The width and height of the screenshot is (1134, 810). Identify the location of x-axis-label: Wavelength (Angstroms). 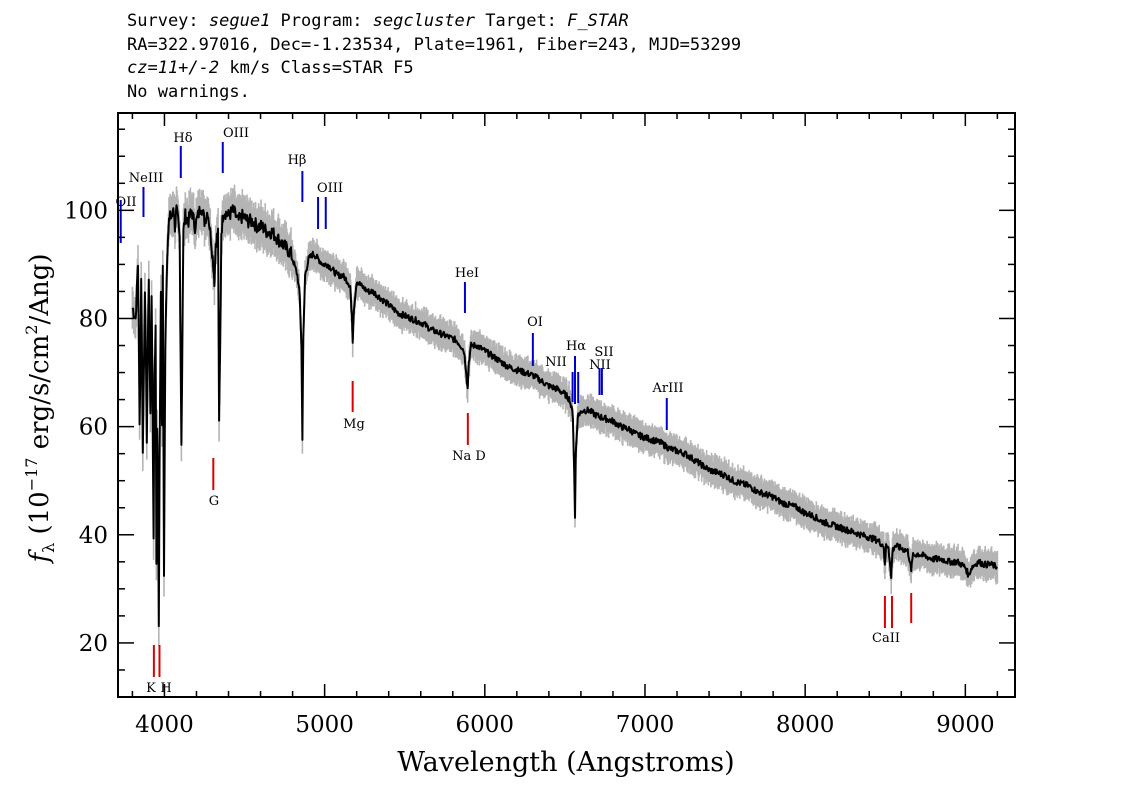
(565, 762).